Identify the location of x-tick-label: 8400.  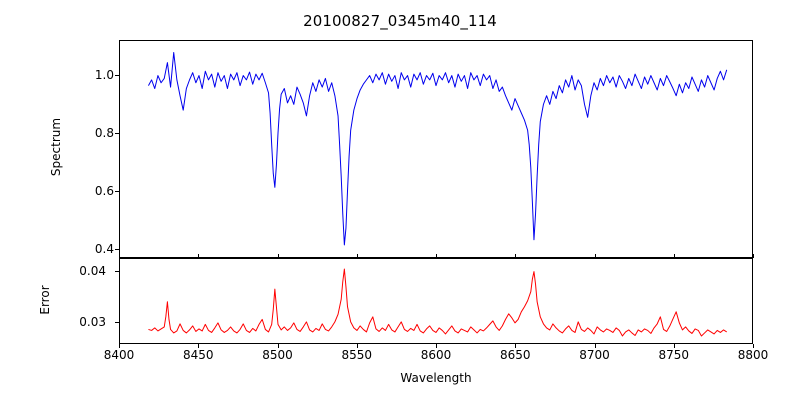
(119, 355).